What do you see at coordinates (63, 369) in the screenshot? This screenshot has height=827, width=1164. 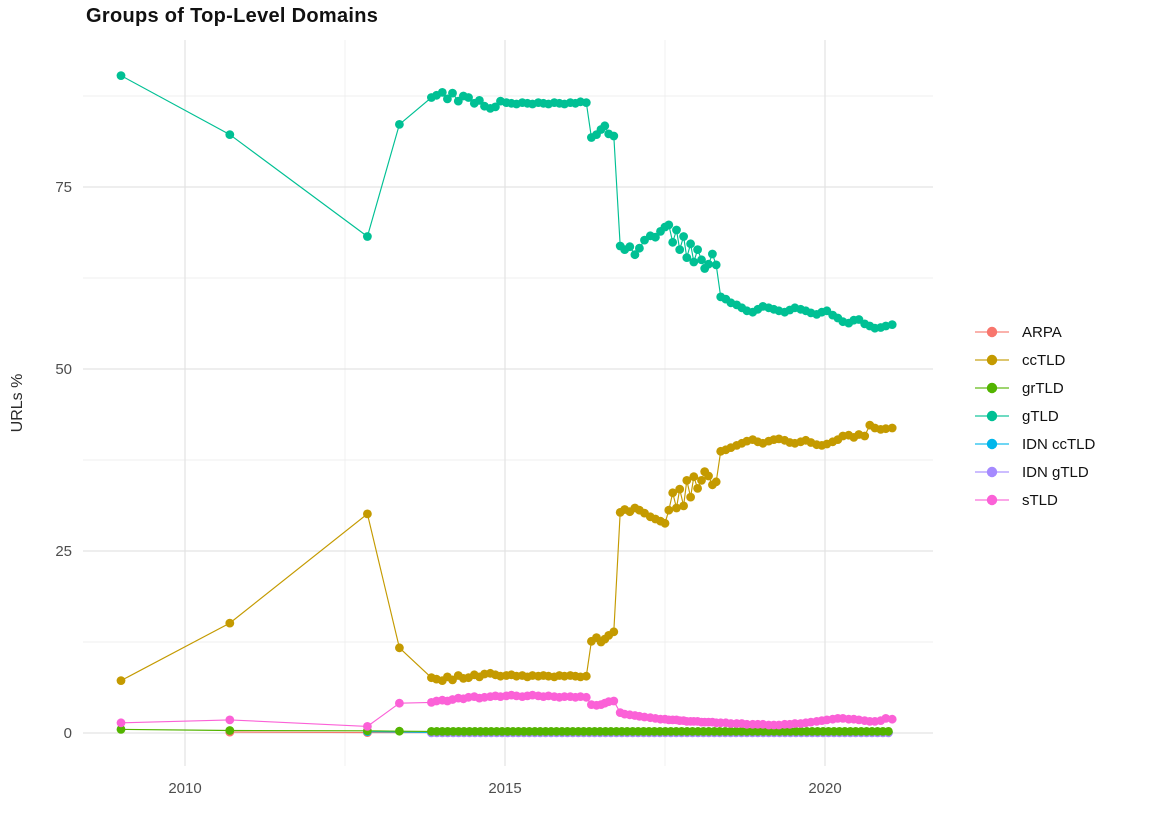 I see `y-tick-label: 50` at bounding box center [63, 369].